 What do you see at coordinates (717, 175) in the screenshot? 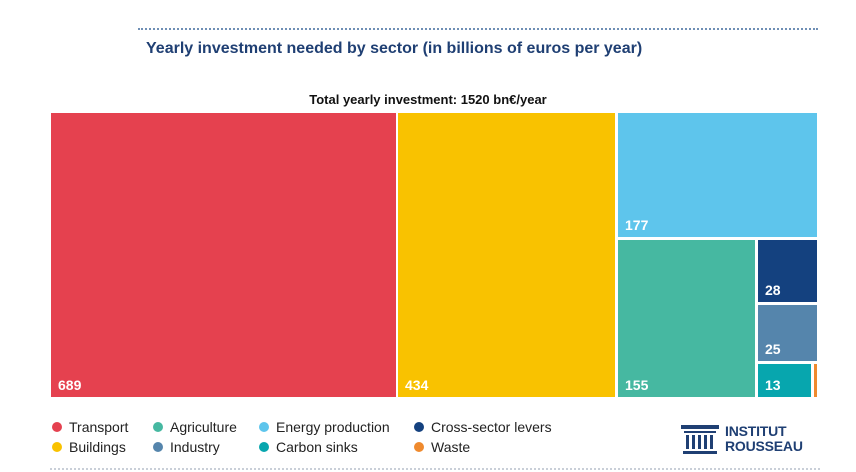
I see `treemap-tile-energy-production` at bounding box center [717, 175].